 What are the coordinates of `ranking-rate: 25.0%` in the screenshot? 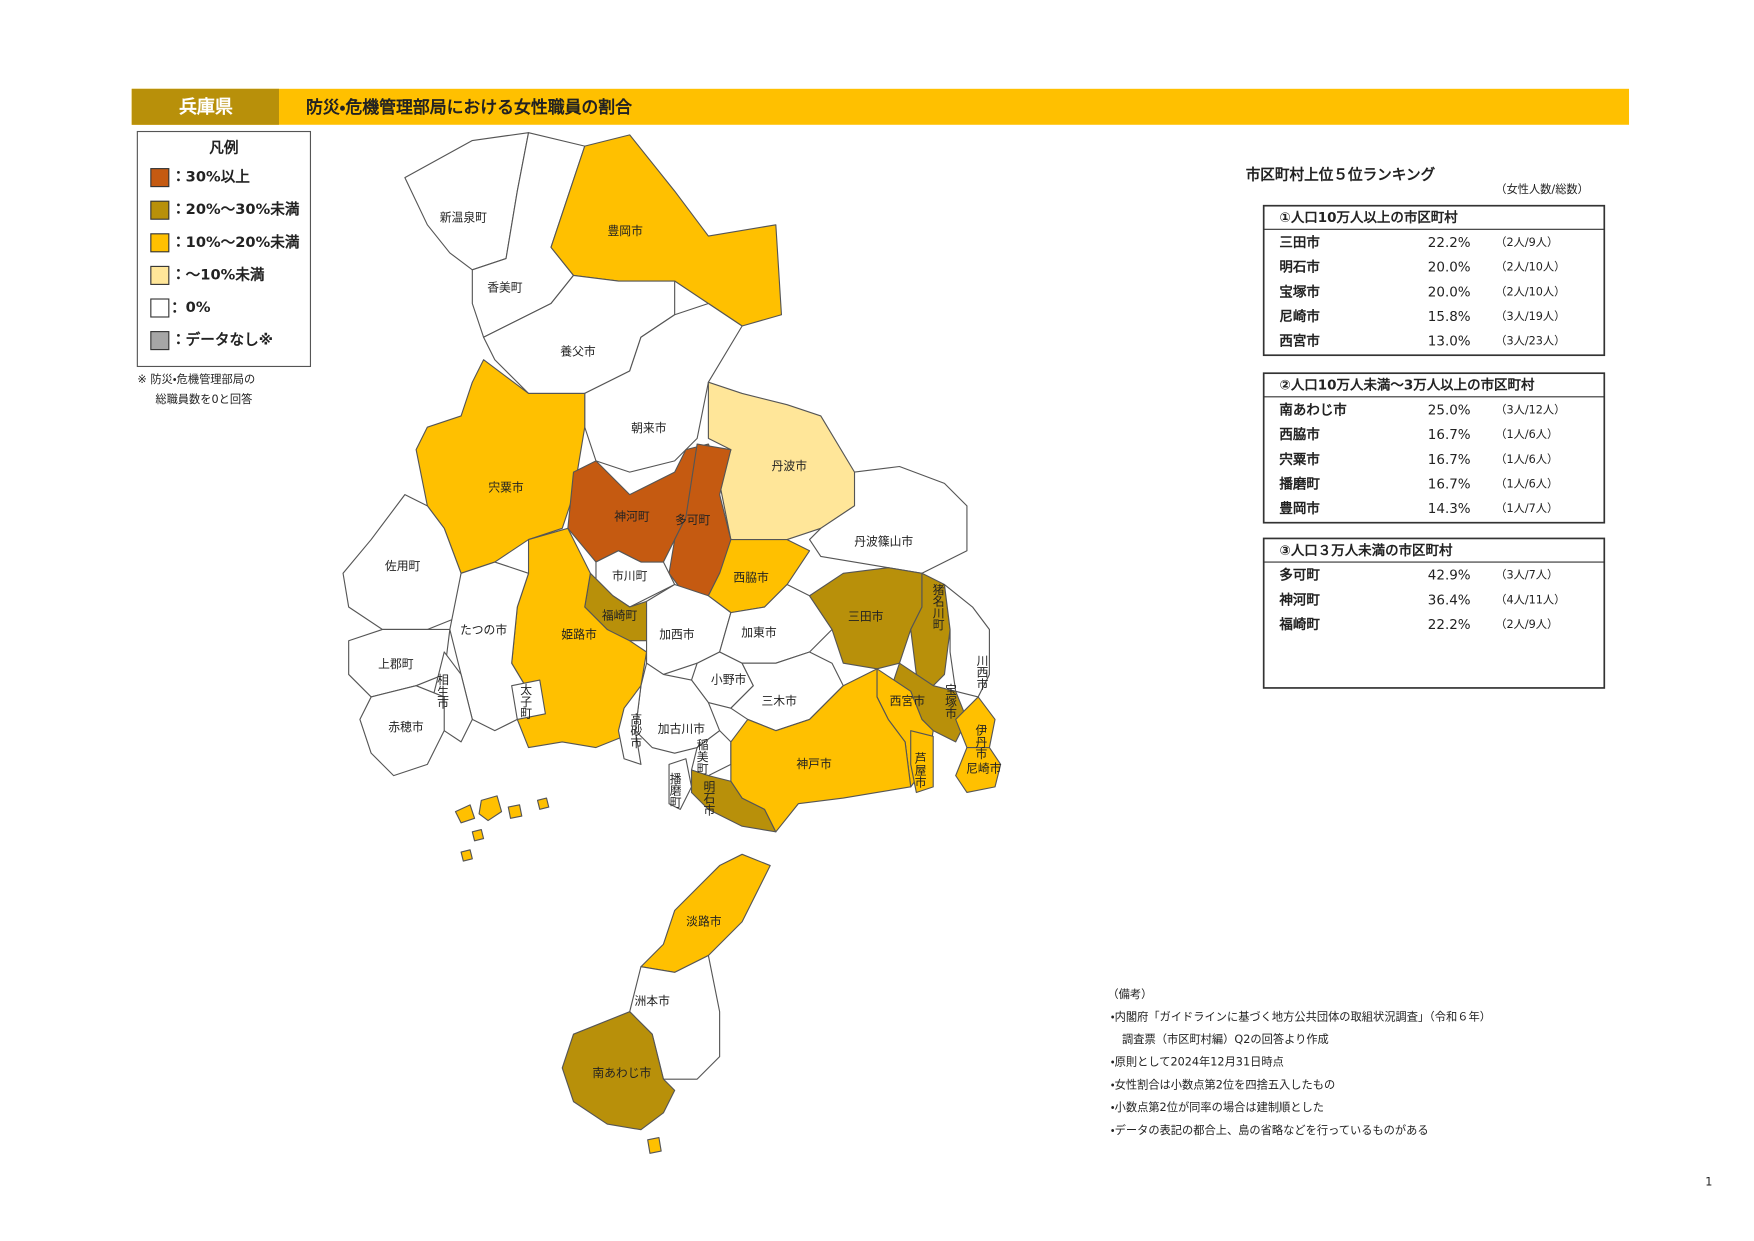 It's located at (1449, 410).